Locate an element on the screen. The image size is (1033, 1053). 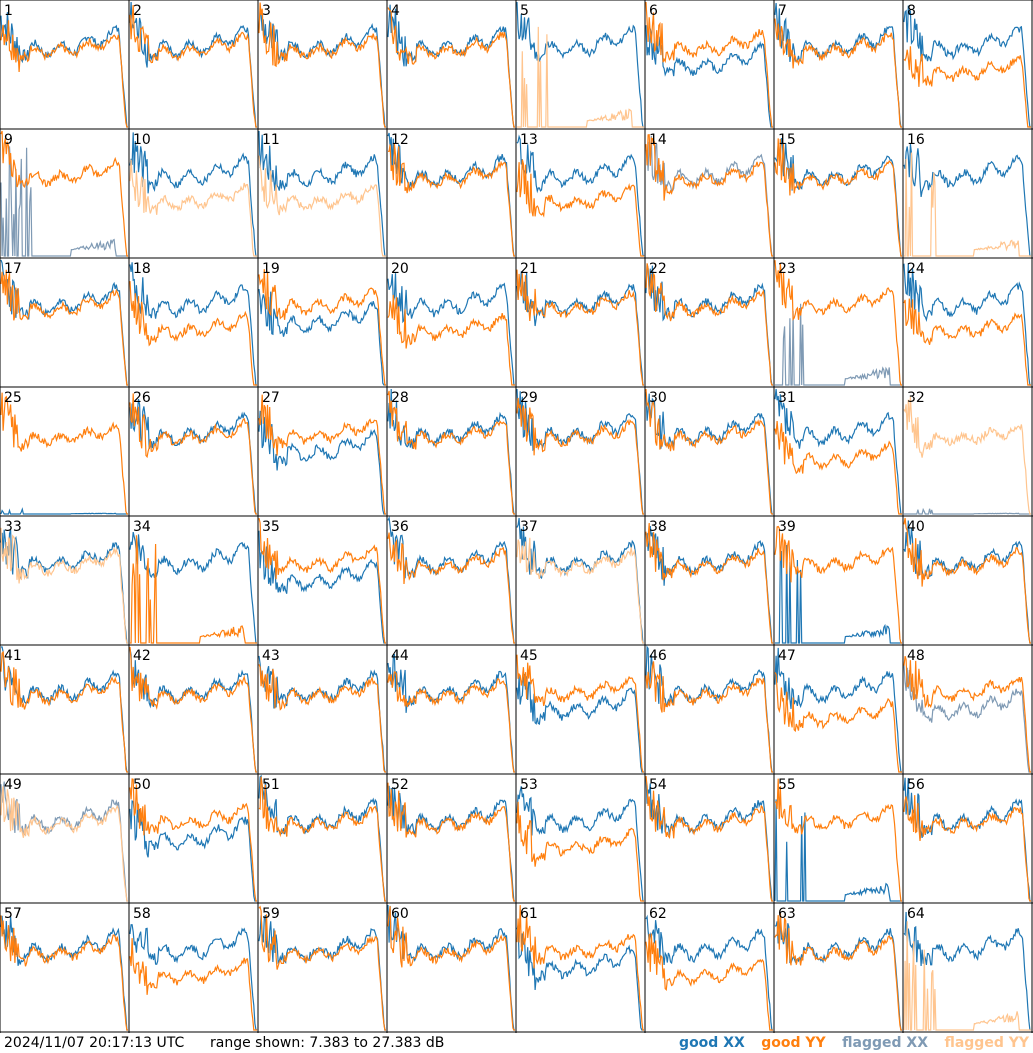
panel-55: 55 is located at coordinates (838, 839).